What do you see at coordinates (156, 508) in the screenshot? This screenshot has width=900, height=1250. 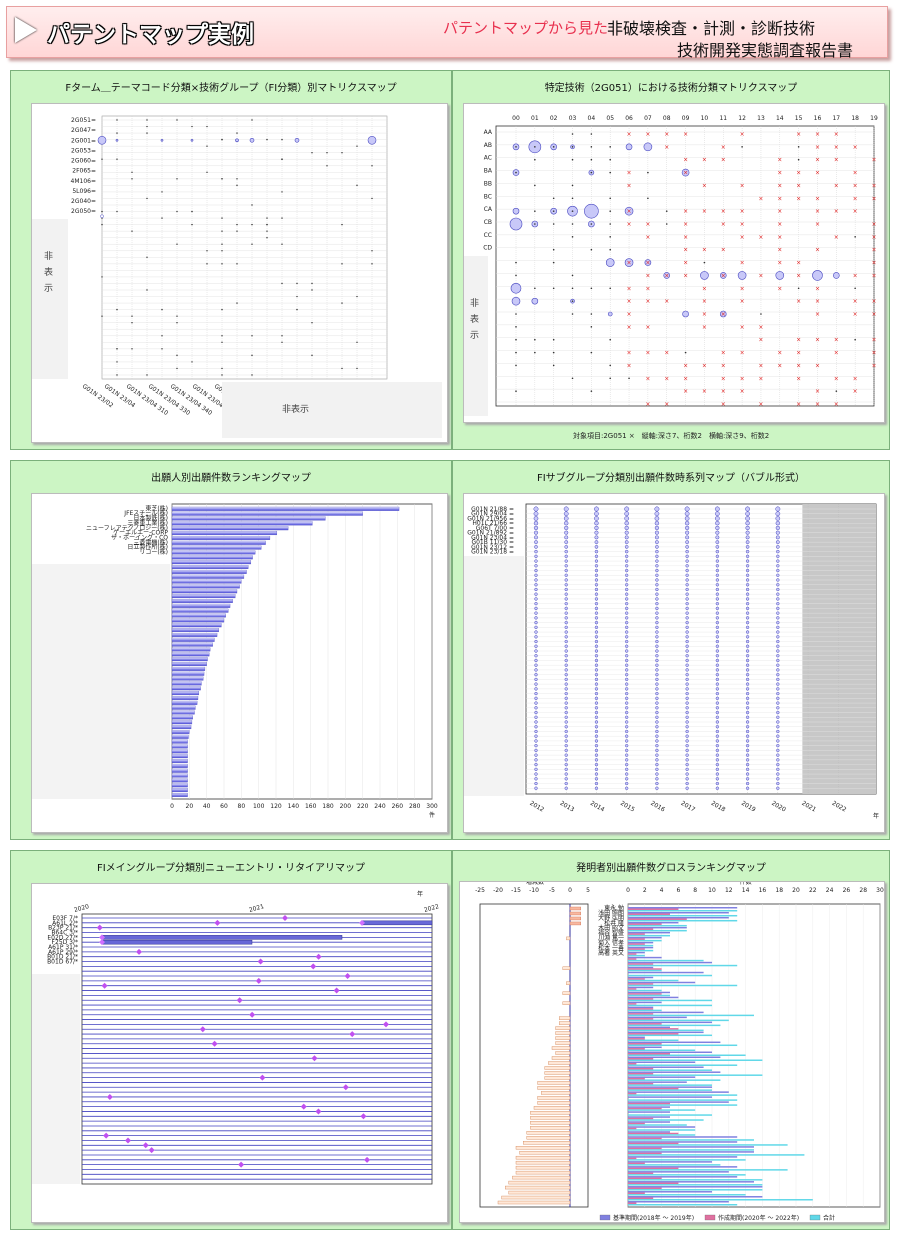 I see `applicant-label: 東芝(株)` at bounding box center [156, 508].